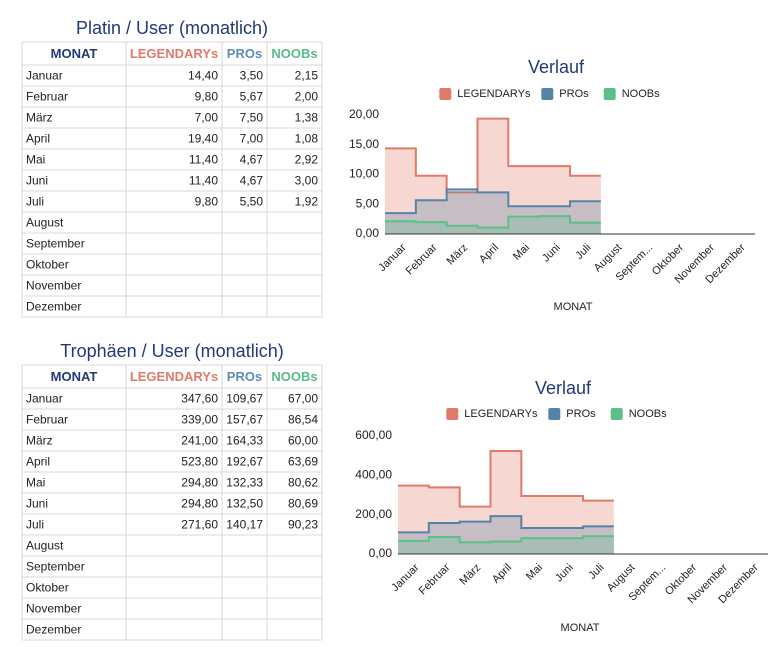 Image resolution: width=784 pixels, height=655 pixels. Describe the element at coordinates (203, 139) in the screenshot. I see `cell: 19,40` at that location.